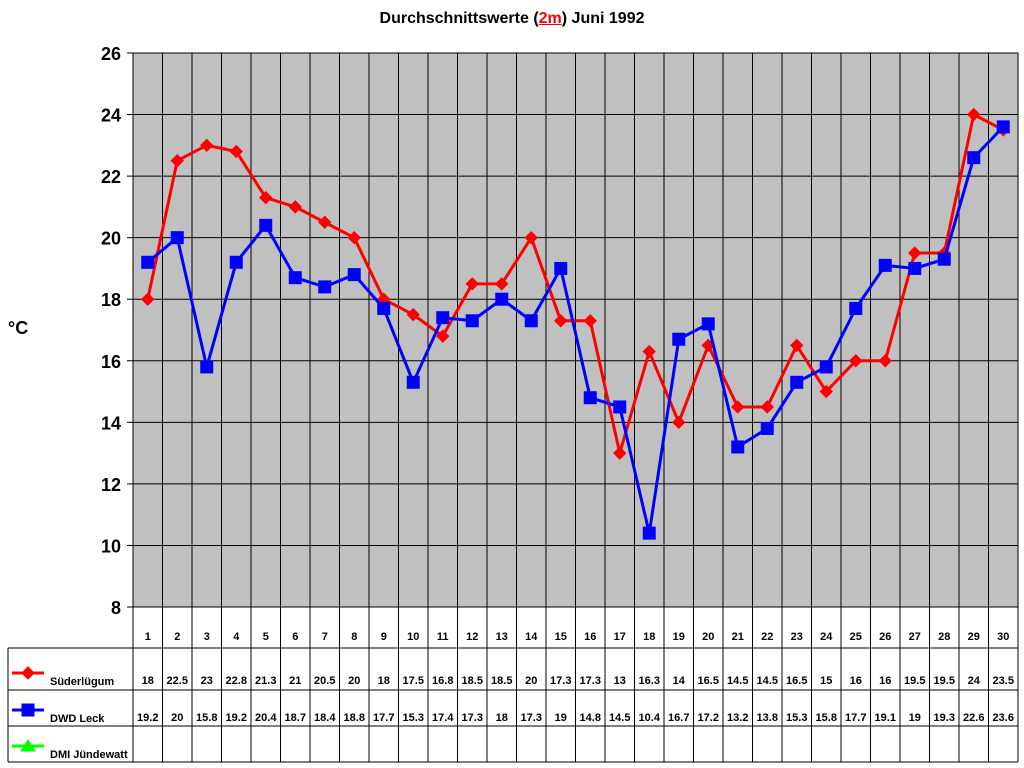  Describe the element at coordinates (708, 681) in the screenshot. I see `series-1-value-label: 16.5` at that location.